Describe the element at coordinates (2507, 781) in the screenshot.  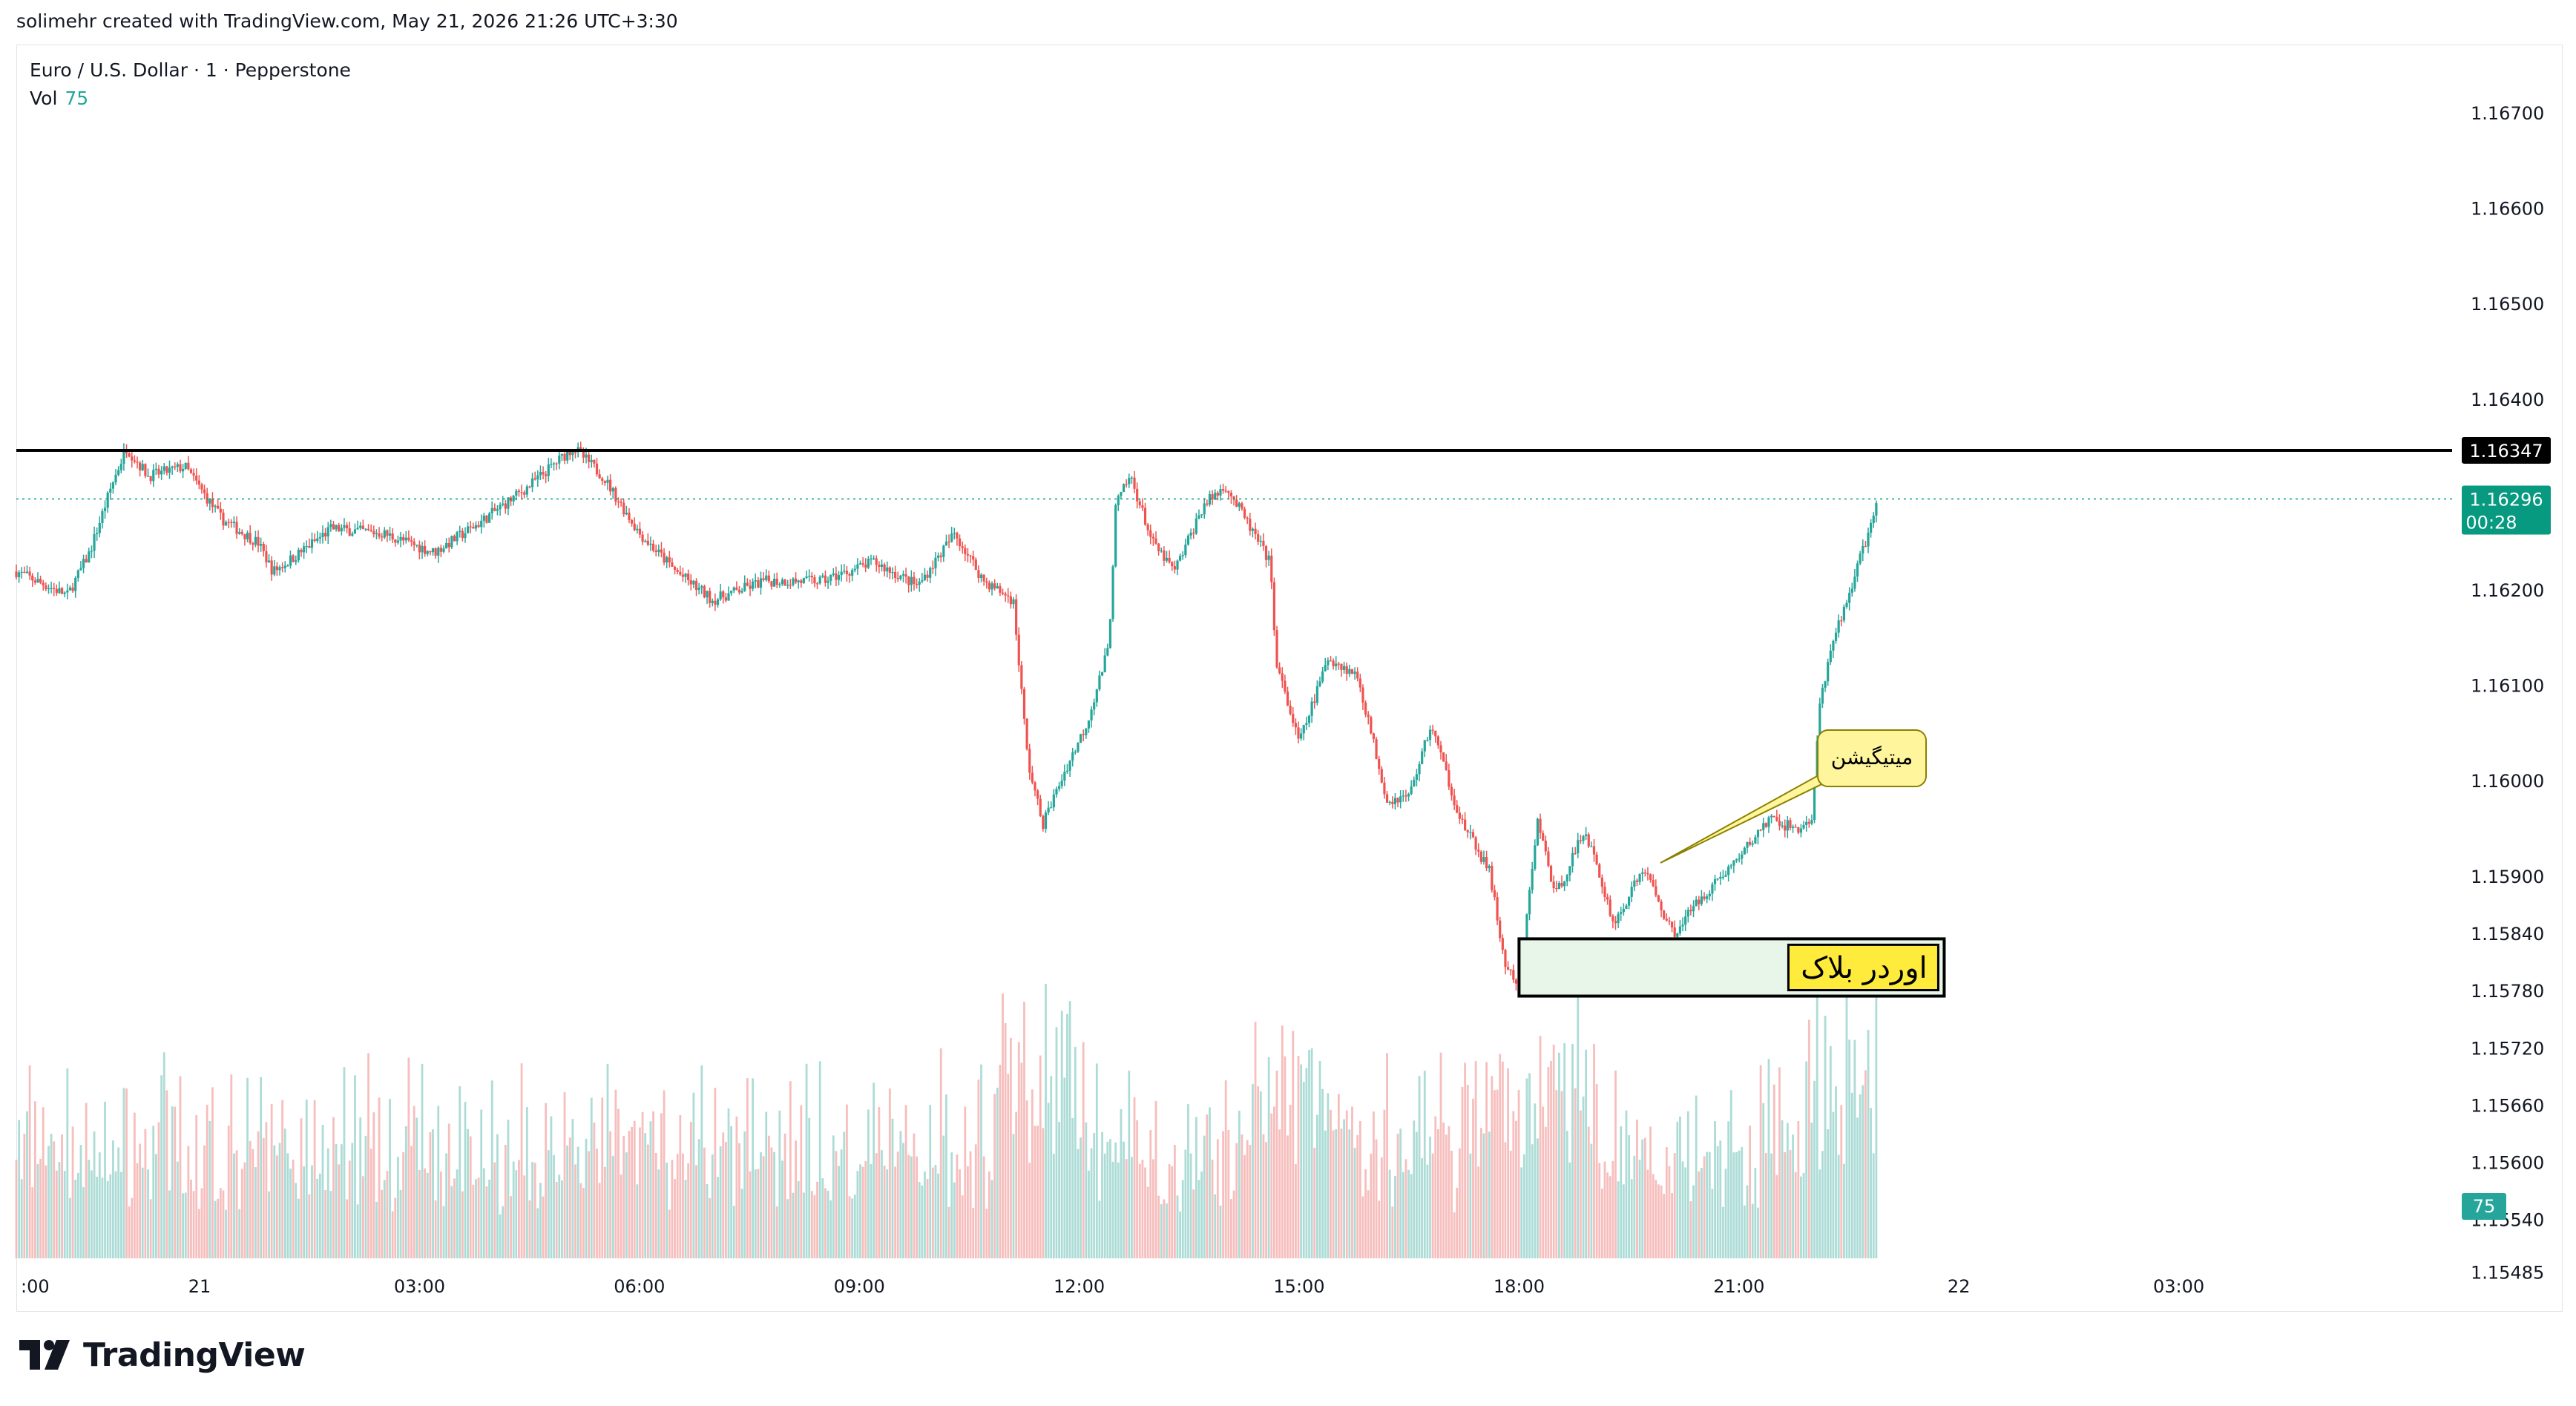
I see `y-tick-label: 1.16000` at that location.